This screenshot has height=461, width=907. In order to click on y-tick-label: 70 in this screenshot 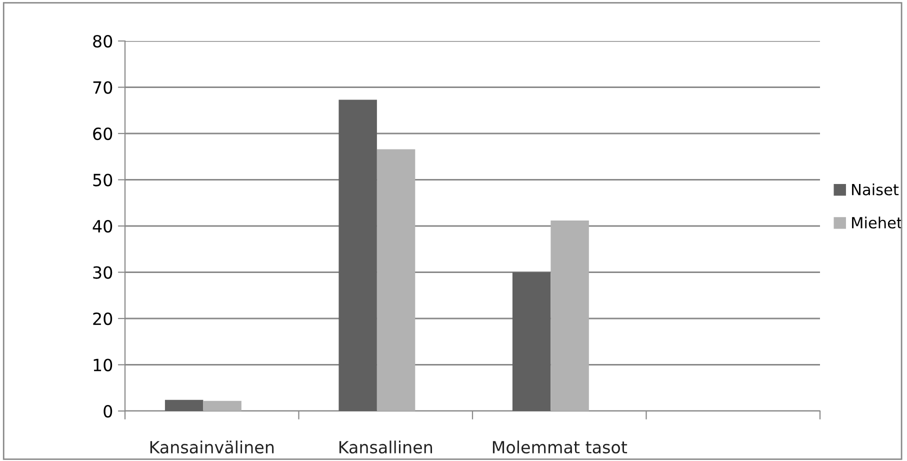, I will do `click(102, 87)`.